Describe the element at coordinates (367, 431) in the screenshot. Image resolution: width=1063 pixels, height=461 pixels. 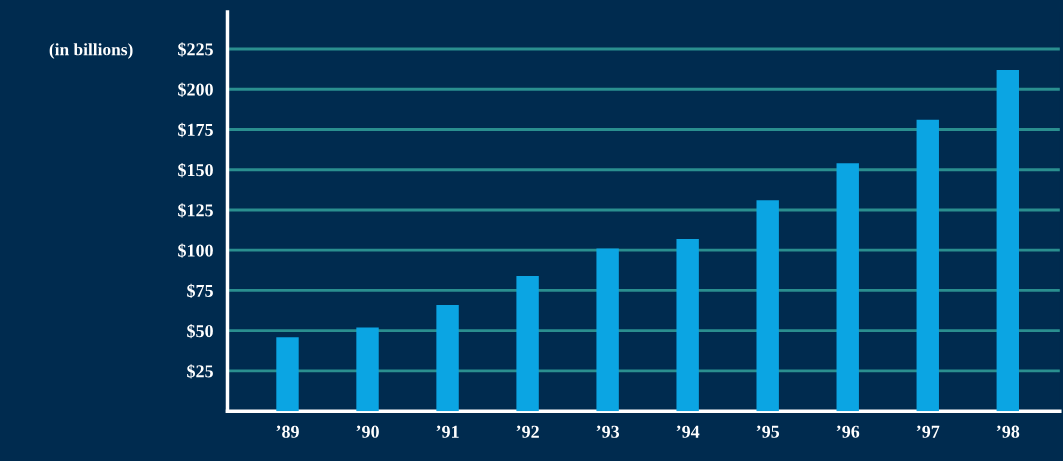
I see `x-tick-label: ’90` at that location.